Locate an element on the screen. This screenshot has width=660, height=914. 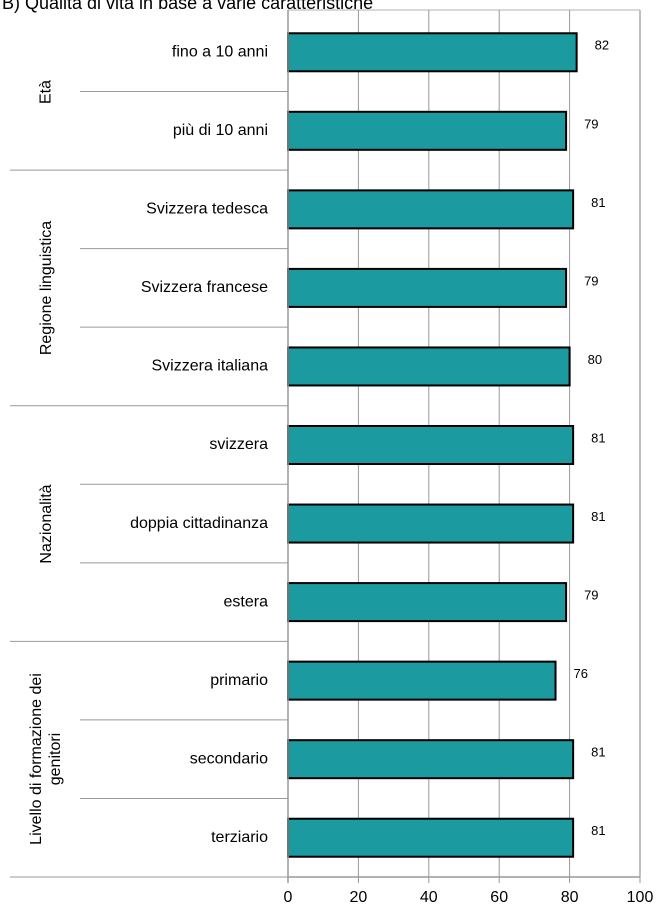
y-tick-label: estera is located at coordinates (246, 601).